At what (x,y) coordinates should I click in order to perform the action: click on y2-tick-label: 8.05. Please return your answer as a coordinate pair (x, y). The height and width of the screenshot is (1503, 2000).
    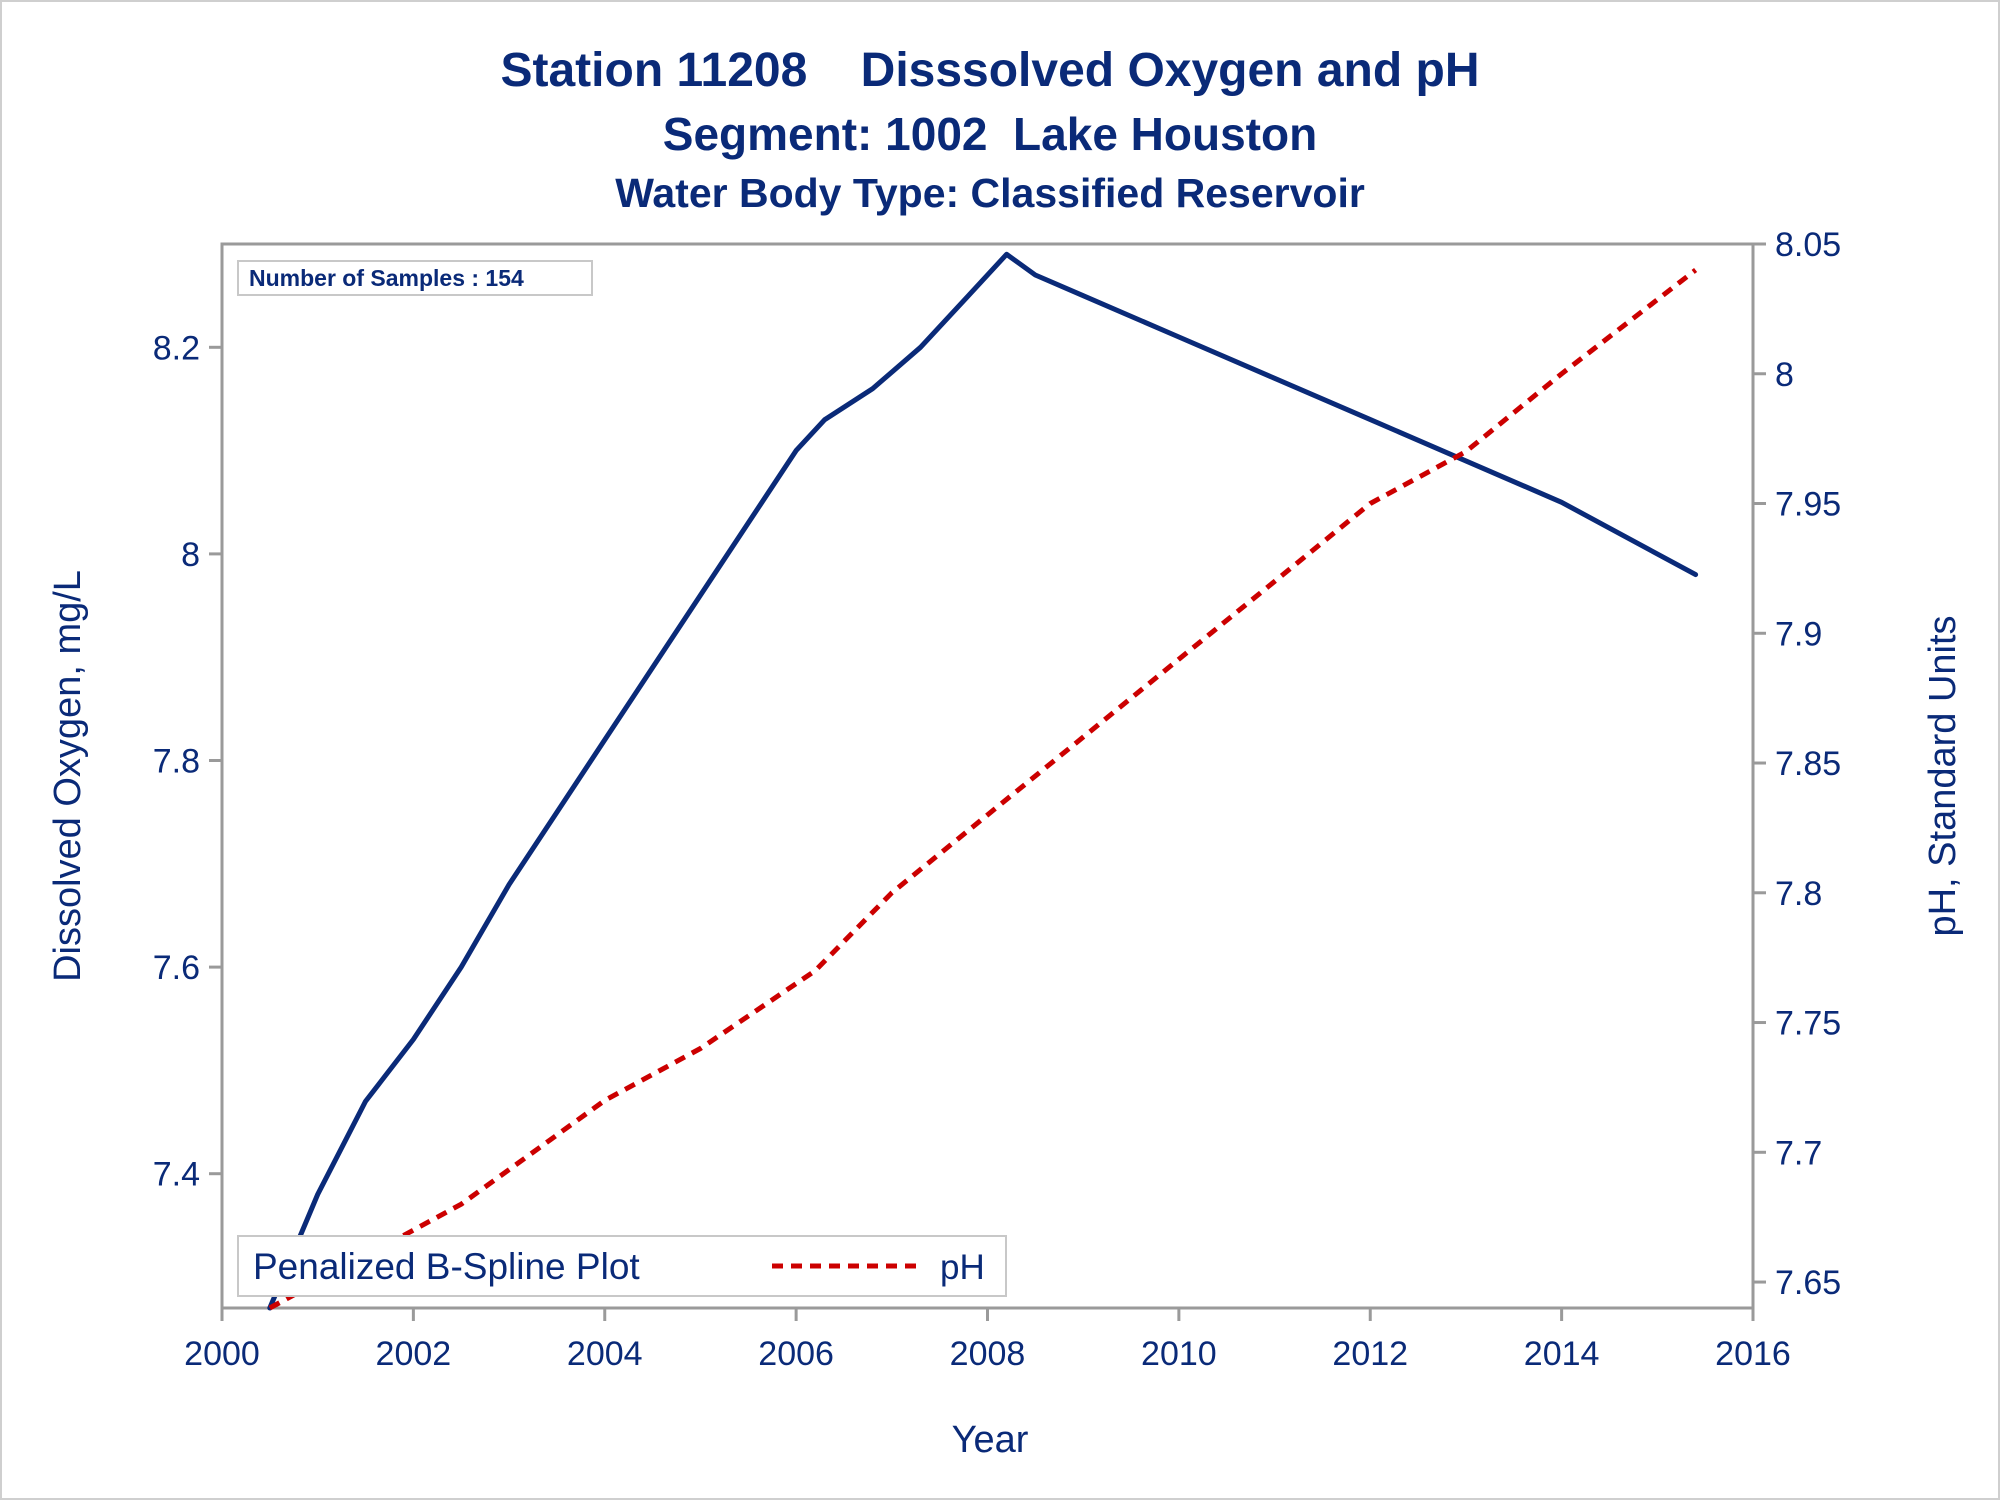
    Looking at the image, I should click on (1808, 245).